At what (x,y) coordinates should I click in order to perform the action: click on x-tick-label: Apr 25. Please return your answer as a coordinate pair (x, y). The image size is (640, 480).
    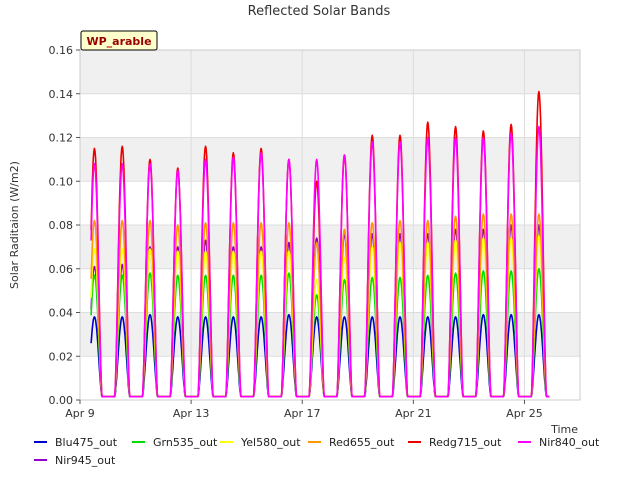
    Looking at the image, I should click on (524, 413).